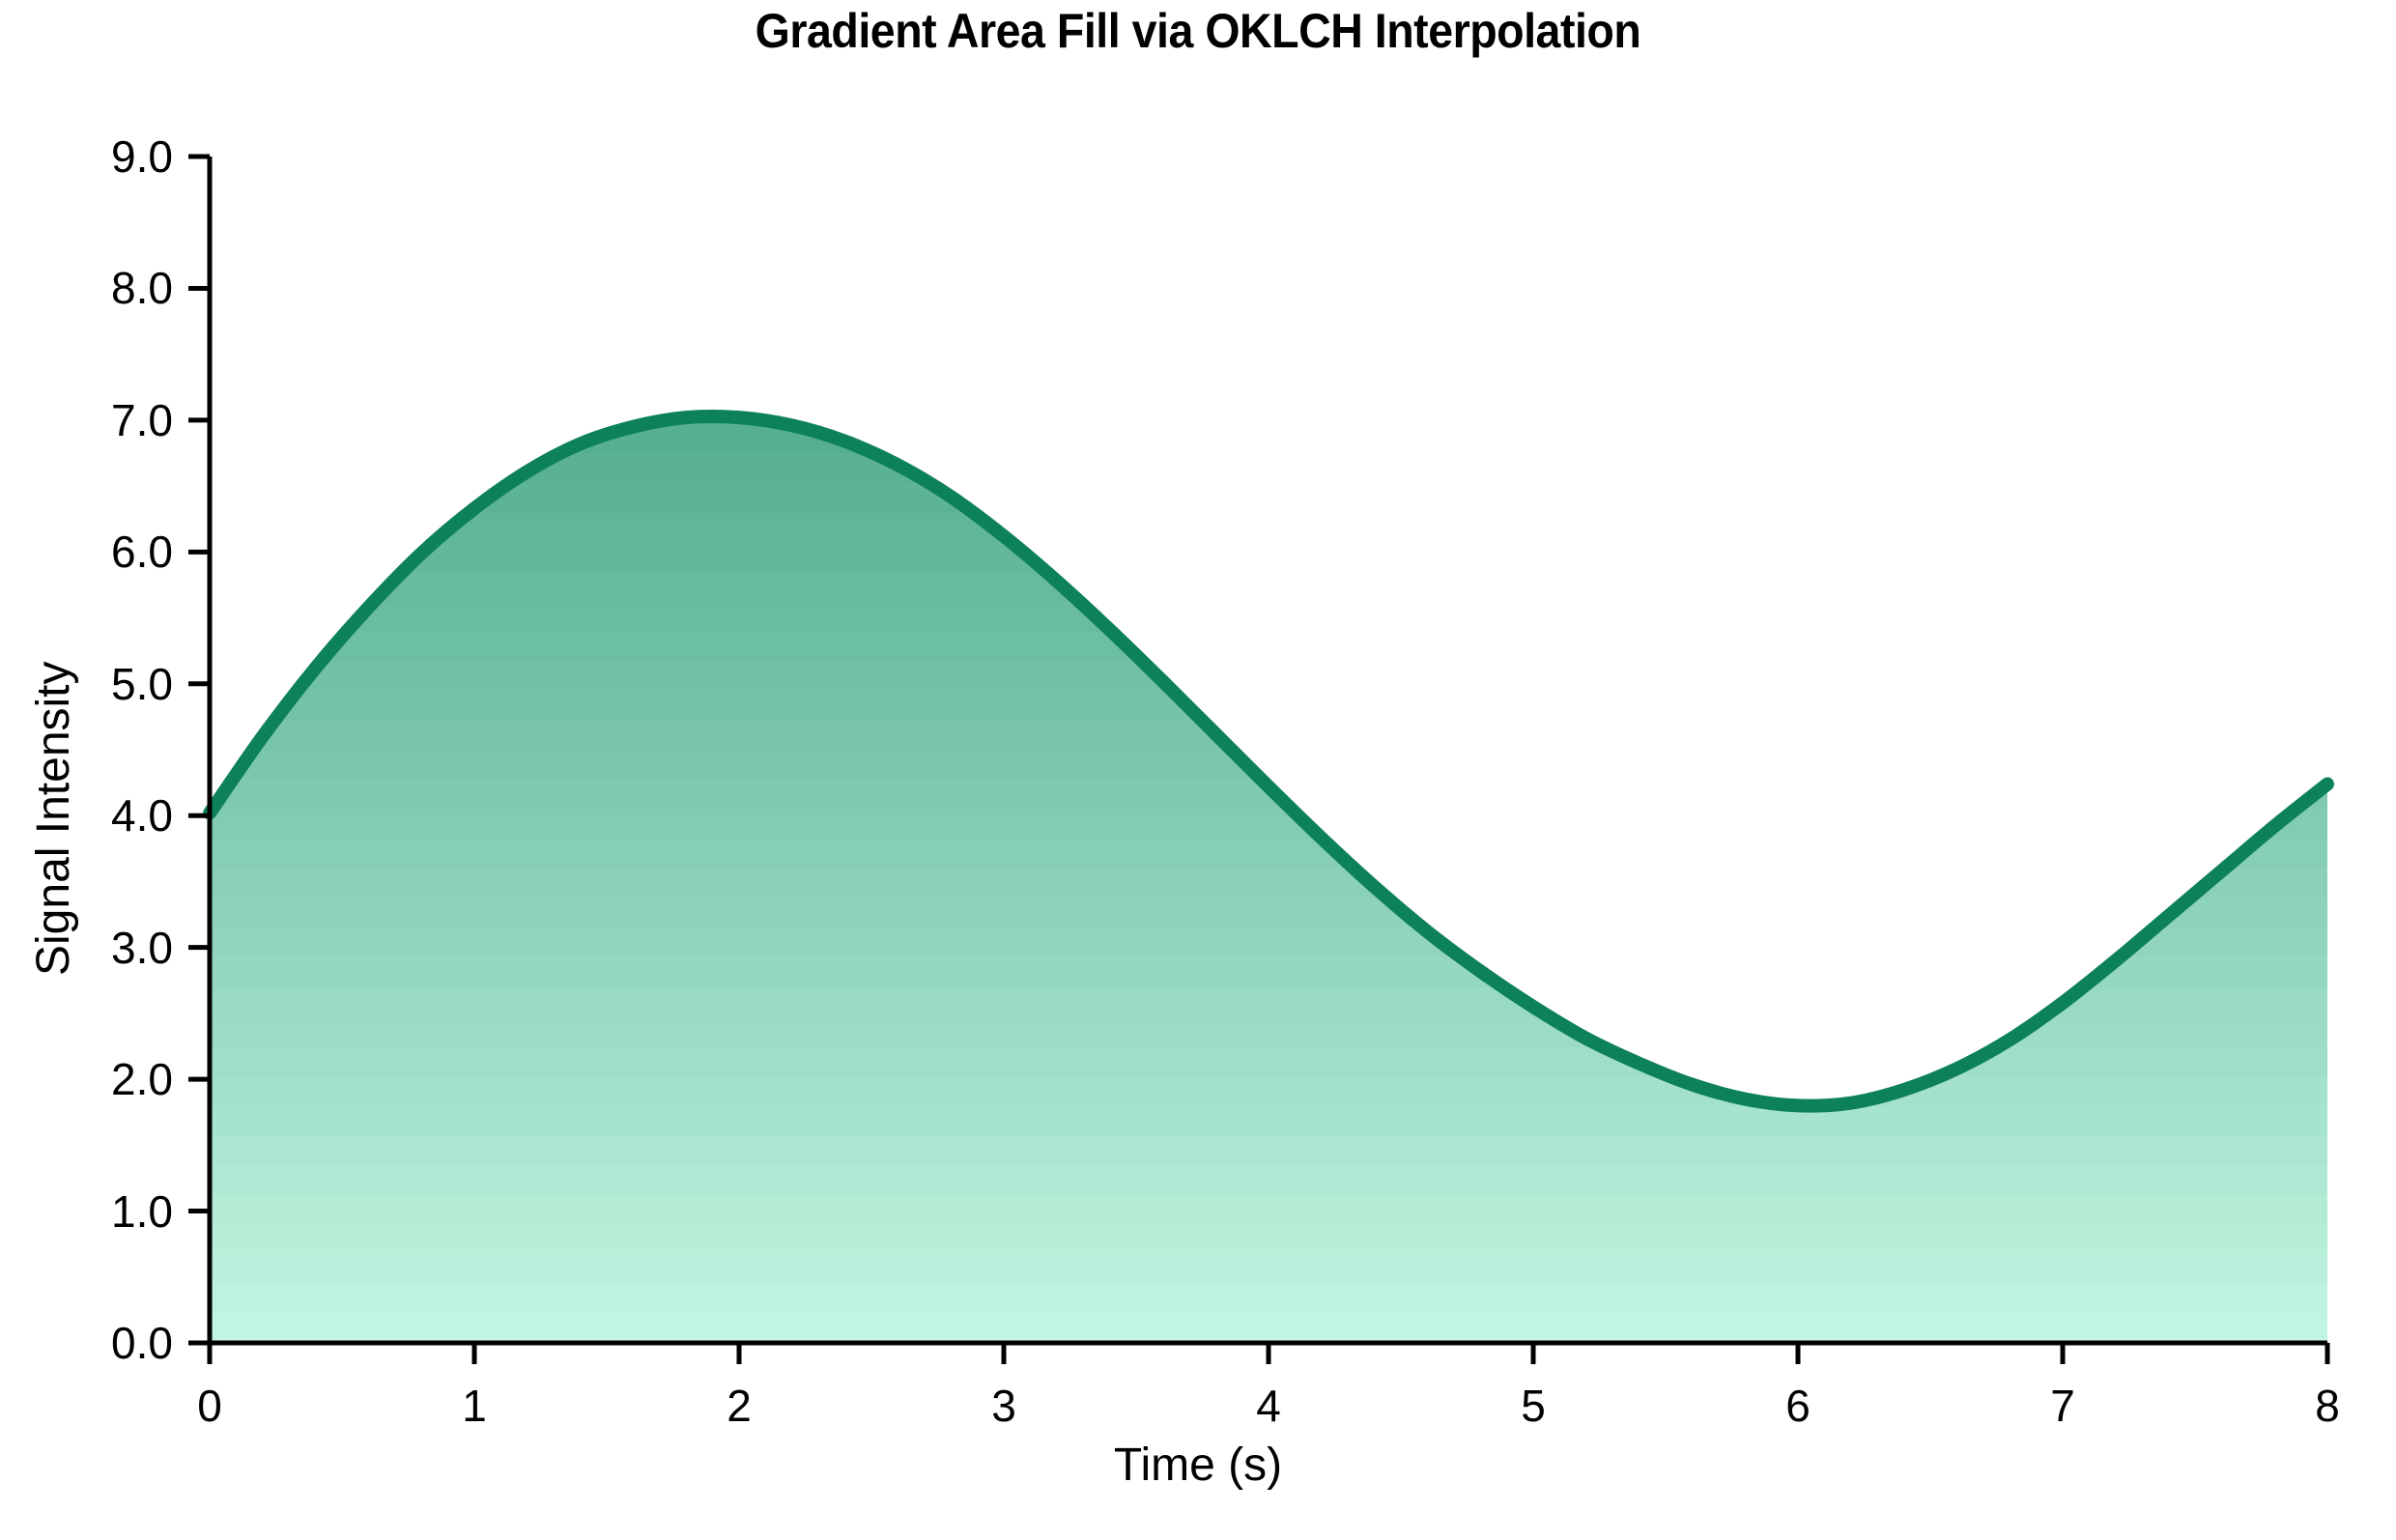 This screenshot has height=1540, width=2396. I want to click on x-tick-label: 4, so click(1269, 1406).